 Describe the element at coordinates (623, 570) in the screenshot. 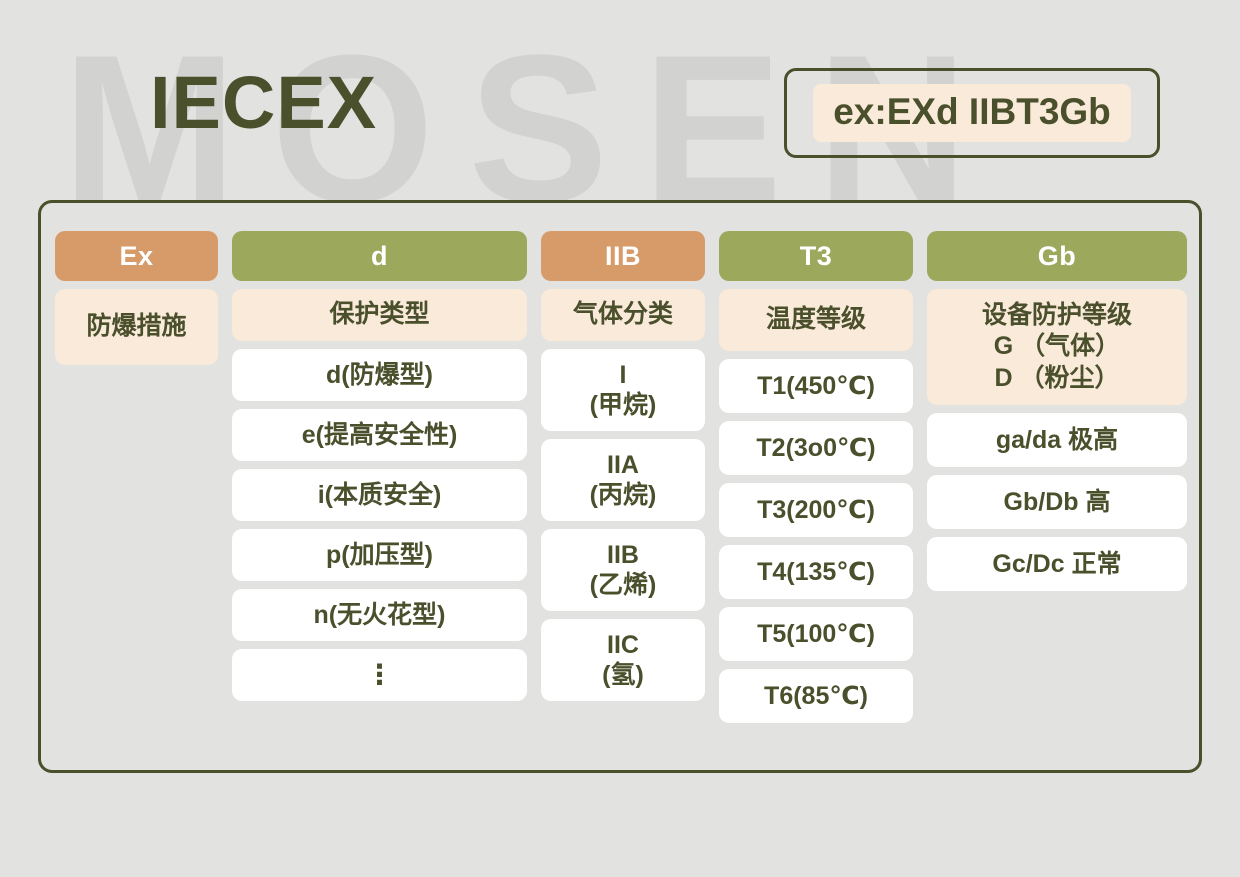

I see `list-item: IIB (乙烯)` at that location.